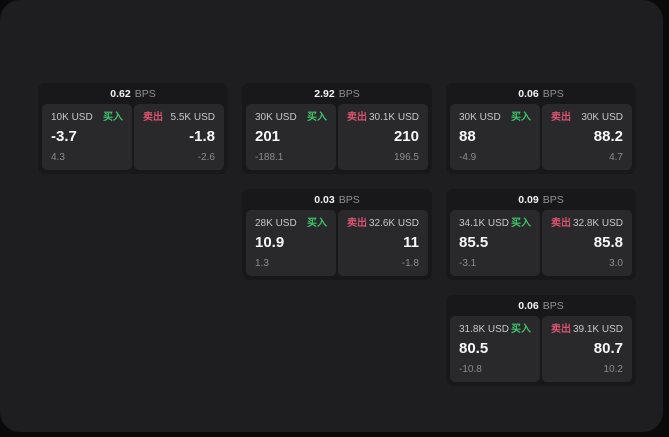 This screenshot has width=669, height=437. I want to click on sell-price: 80.7, so click(608, 348).